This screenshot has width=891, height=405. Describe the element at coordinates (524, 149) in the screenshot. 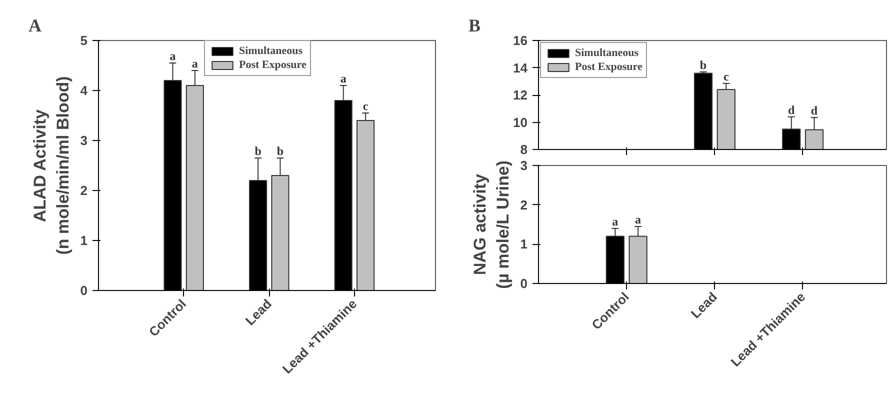

I see `y-tick-label: 8` at that location.